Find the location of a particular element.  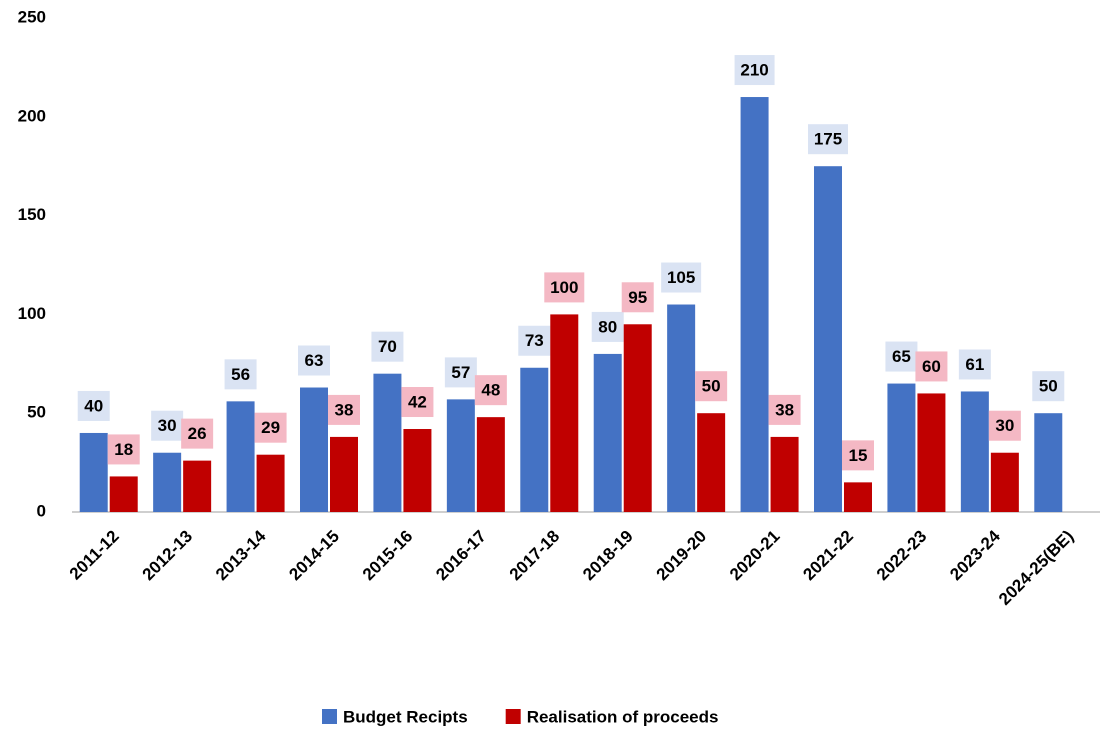

data-label: 15 is located at coordinates (858, 455).